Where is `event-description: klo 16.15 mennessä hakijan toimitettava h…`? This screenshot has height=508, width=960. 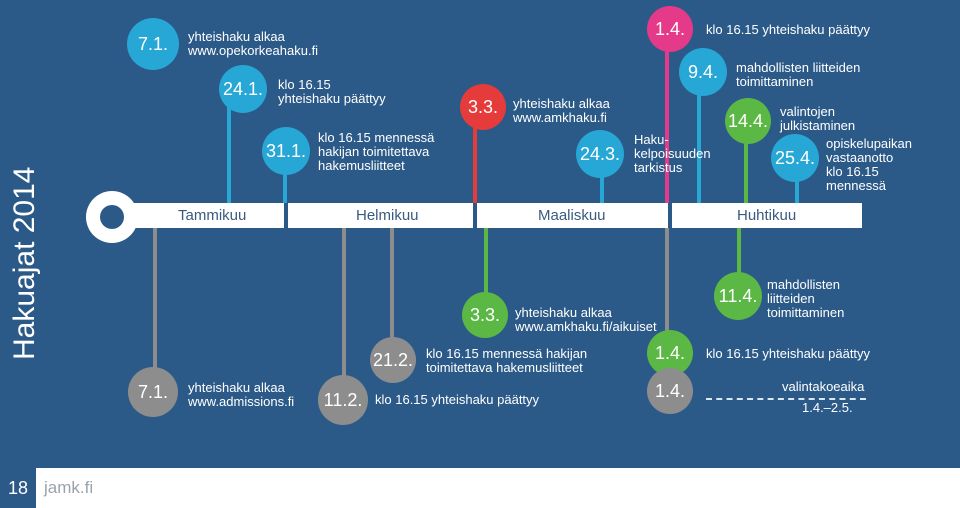
event-description: klo 16.15 mennessä hakijan toimitettava h… is located at coordinates (507, 360).